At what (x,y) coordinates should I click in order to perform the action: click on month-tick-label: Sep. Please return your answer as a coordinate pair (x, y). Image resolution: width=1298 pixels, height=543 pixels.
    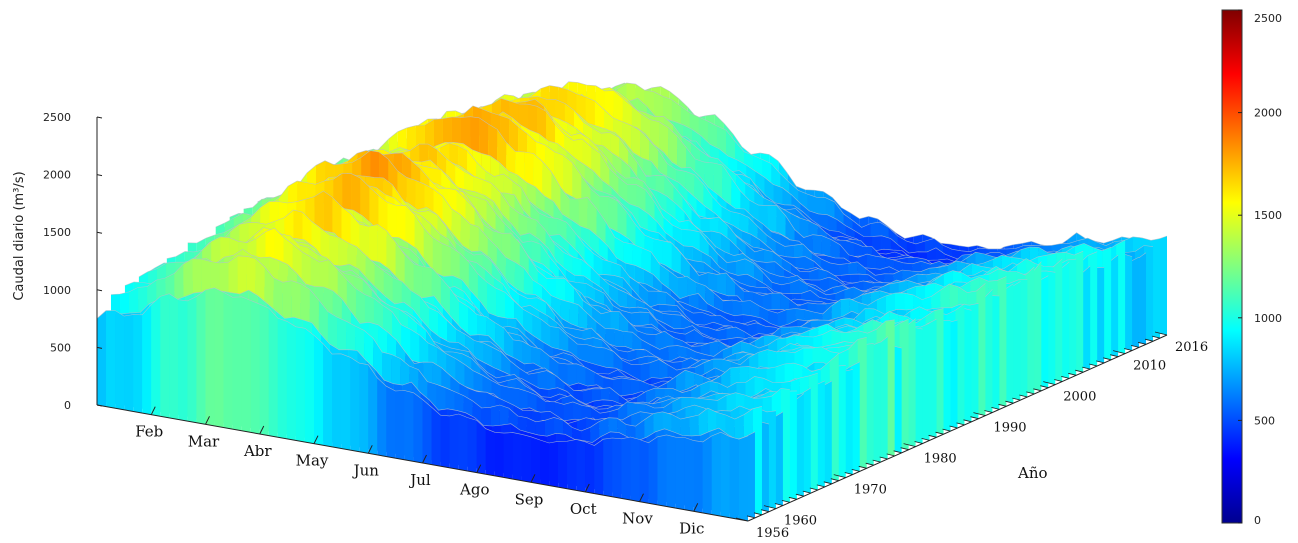
    Looking at the image, I should click on (529, 499).